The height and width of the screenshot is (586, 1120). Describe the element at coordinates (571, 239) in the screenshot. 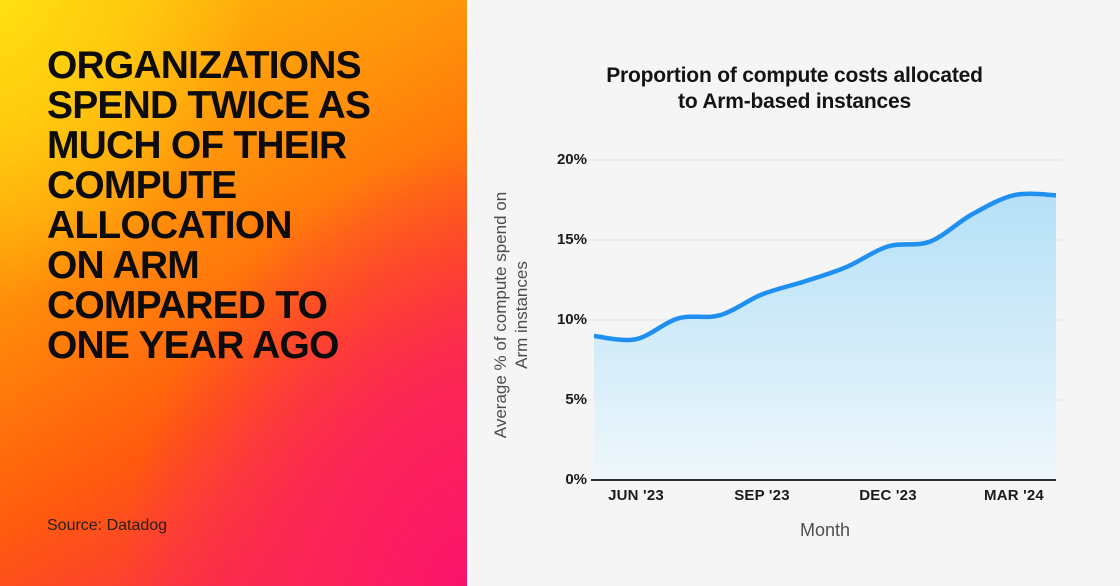

I see `y-tick-label: 15%` at that location.